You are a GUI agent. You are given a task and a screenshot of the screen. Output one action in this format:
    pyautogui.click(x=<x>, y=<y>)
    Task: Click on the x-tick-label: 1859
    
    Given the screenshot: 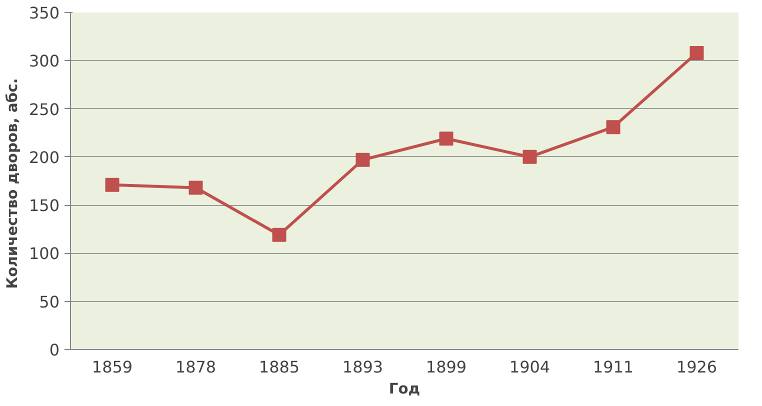 What is the action you would take?
    pyautogui.click(x=112, y=367)
    